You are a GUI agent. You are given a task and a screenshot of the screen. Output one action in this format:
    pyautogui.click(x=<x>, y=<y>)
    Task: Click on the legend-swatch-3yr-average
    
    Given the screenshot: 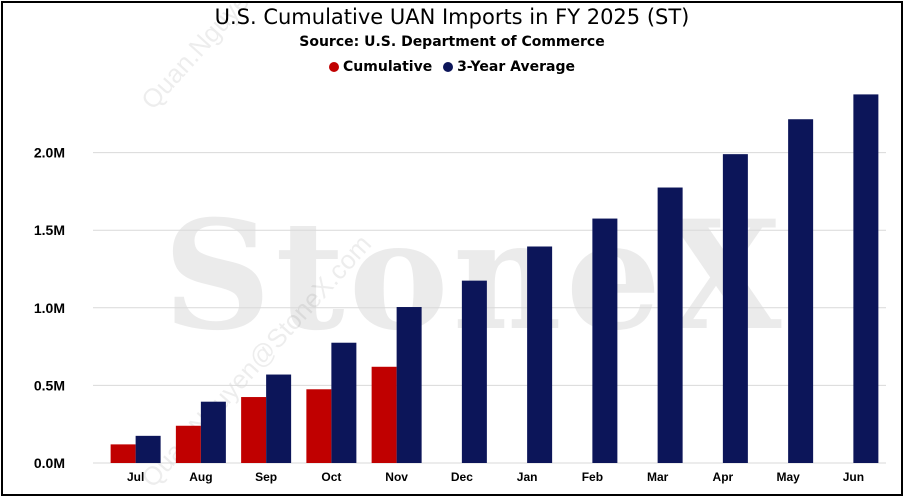 What is the action you would take?
    pyautogui.click(x=448, y=67)
    